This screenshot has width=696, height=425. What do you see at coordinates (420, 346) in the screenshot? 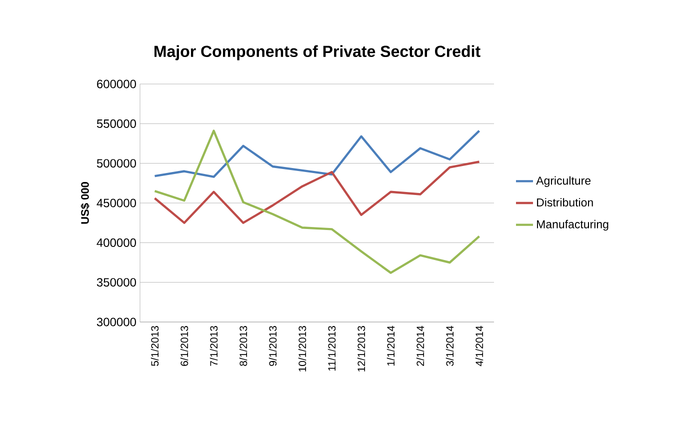
I see `x-tick-label: 2/1/2014` at bounding box center [420, 346].